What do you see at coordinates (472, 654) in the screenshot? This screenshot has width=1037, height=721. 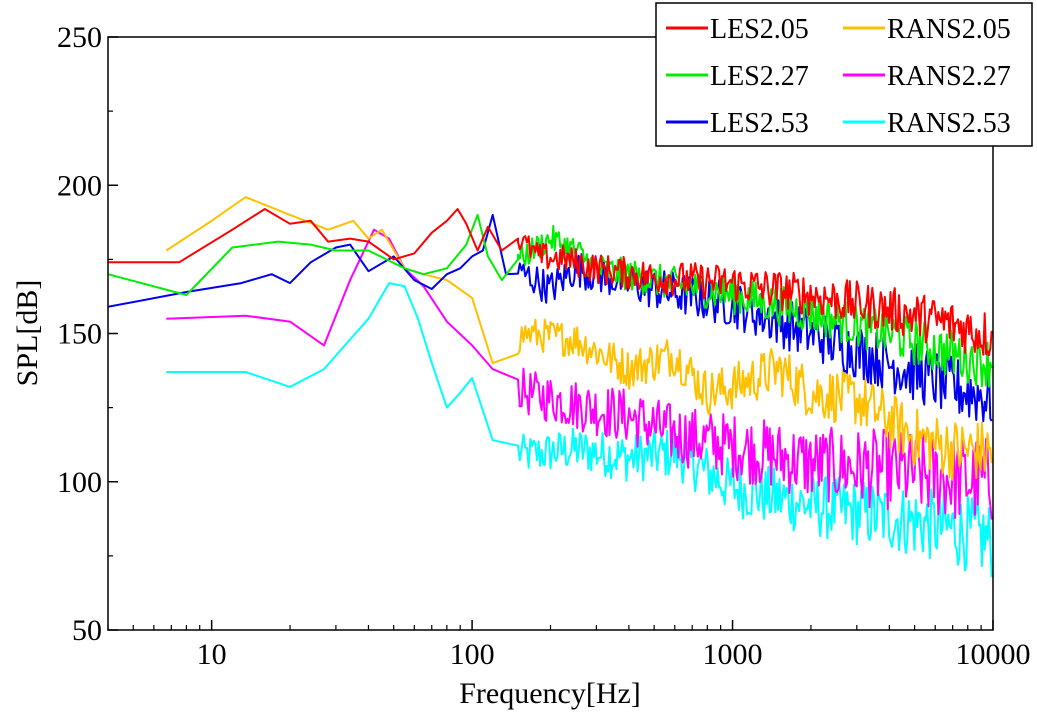 I see `x-tick-label: 100` at bounding box center [472, 654].